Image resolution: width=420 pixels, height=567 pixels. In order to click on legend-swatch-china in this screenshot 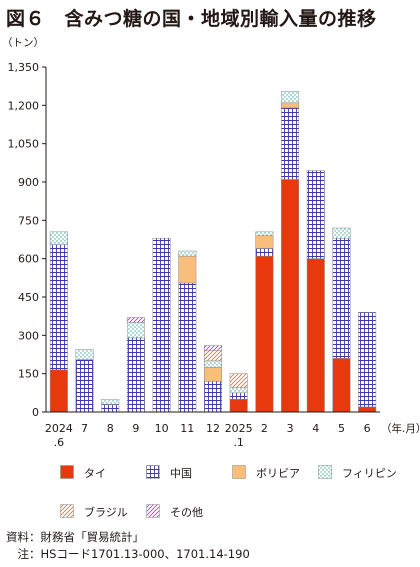, I will do `click(153, 472)`.